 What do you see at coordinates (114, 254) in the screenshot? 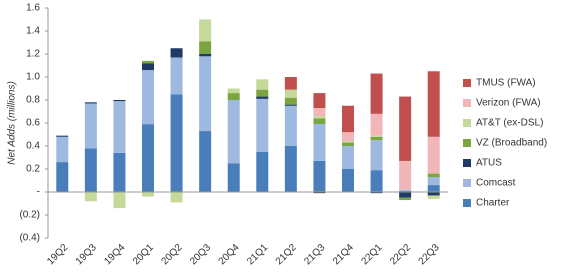
I see `x-tick-label: 19Q4` at bounding box center [114, 254].